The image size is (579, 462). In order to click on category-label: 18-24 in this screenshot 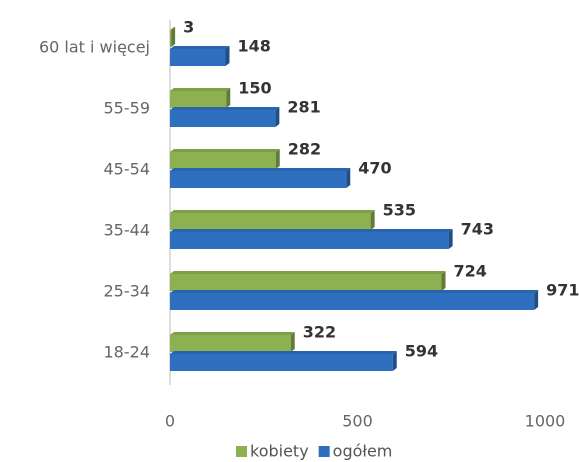, I will do `click(127, 352)`.